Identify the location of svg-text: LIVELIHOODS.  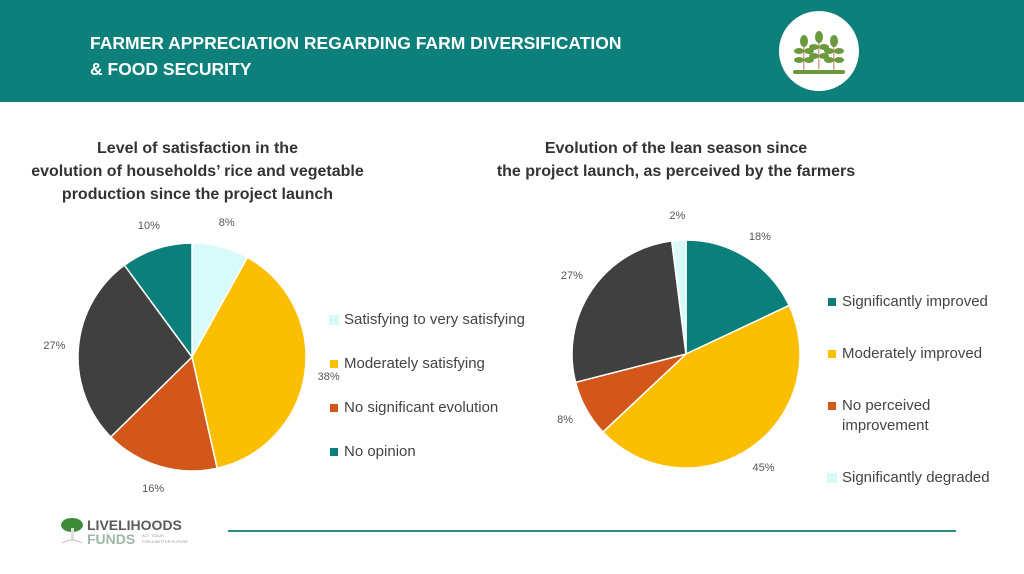
(134, 525).